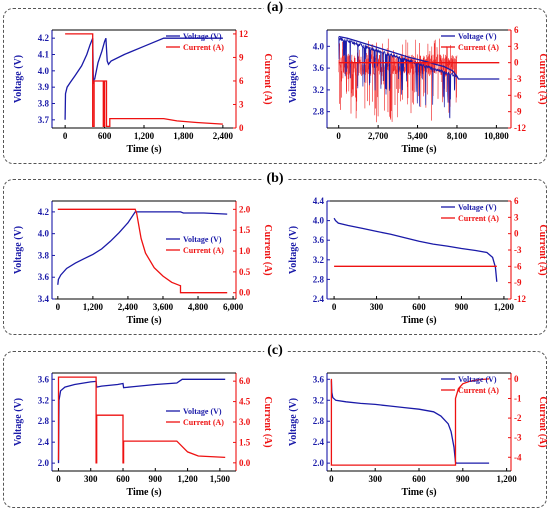 This screenshot has height=513, width=550. Describe the element at coordinates (245, 422) in the screenshot. I see `y2-tick-label: 3.0` at that location.